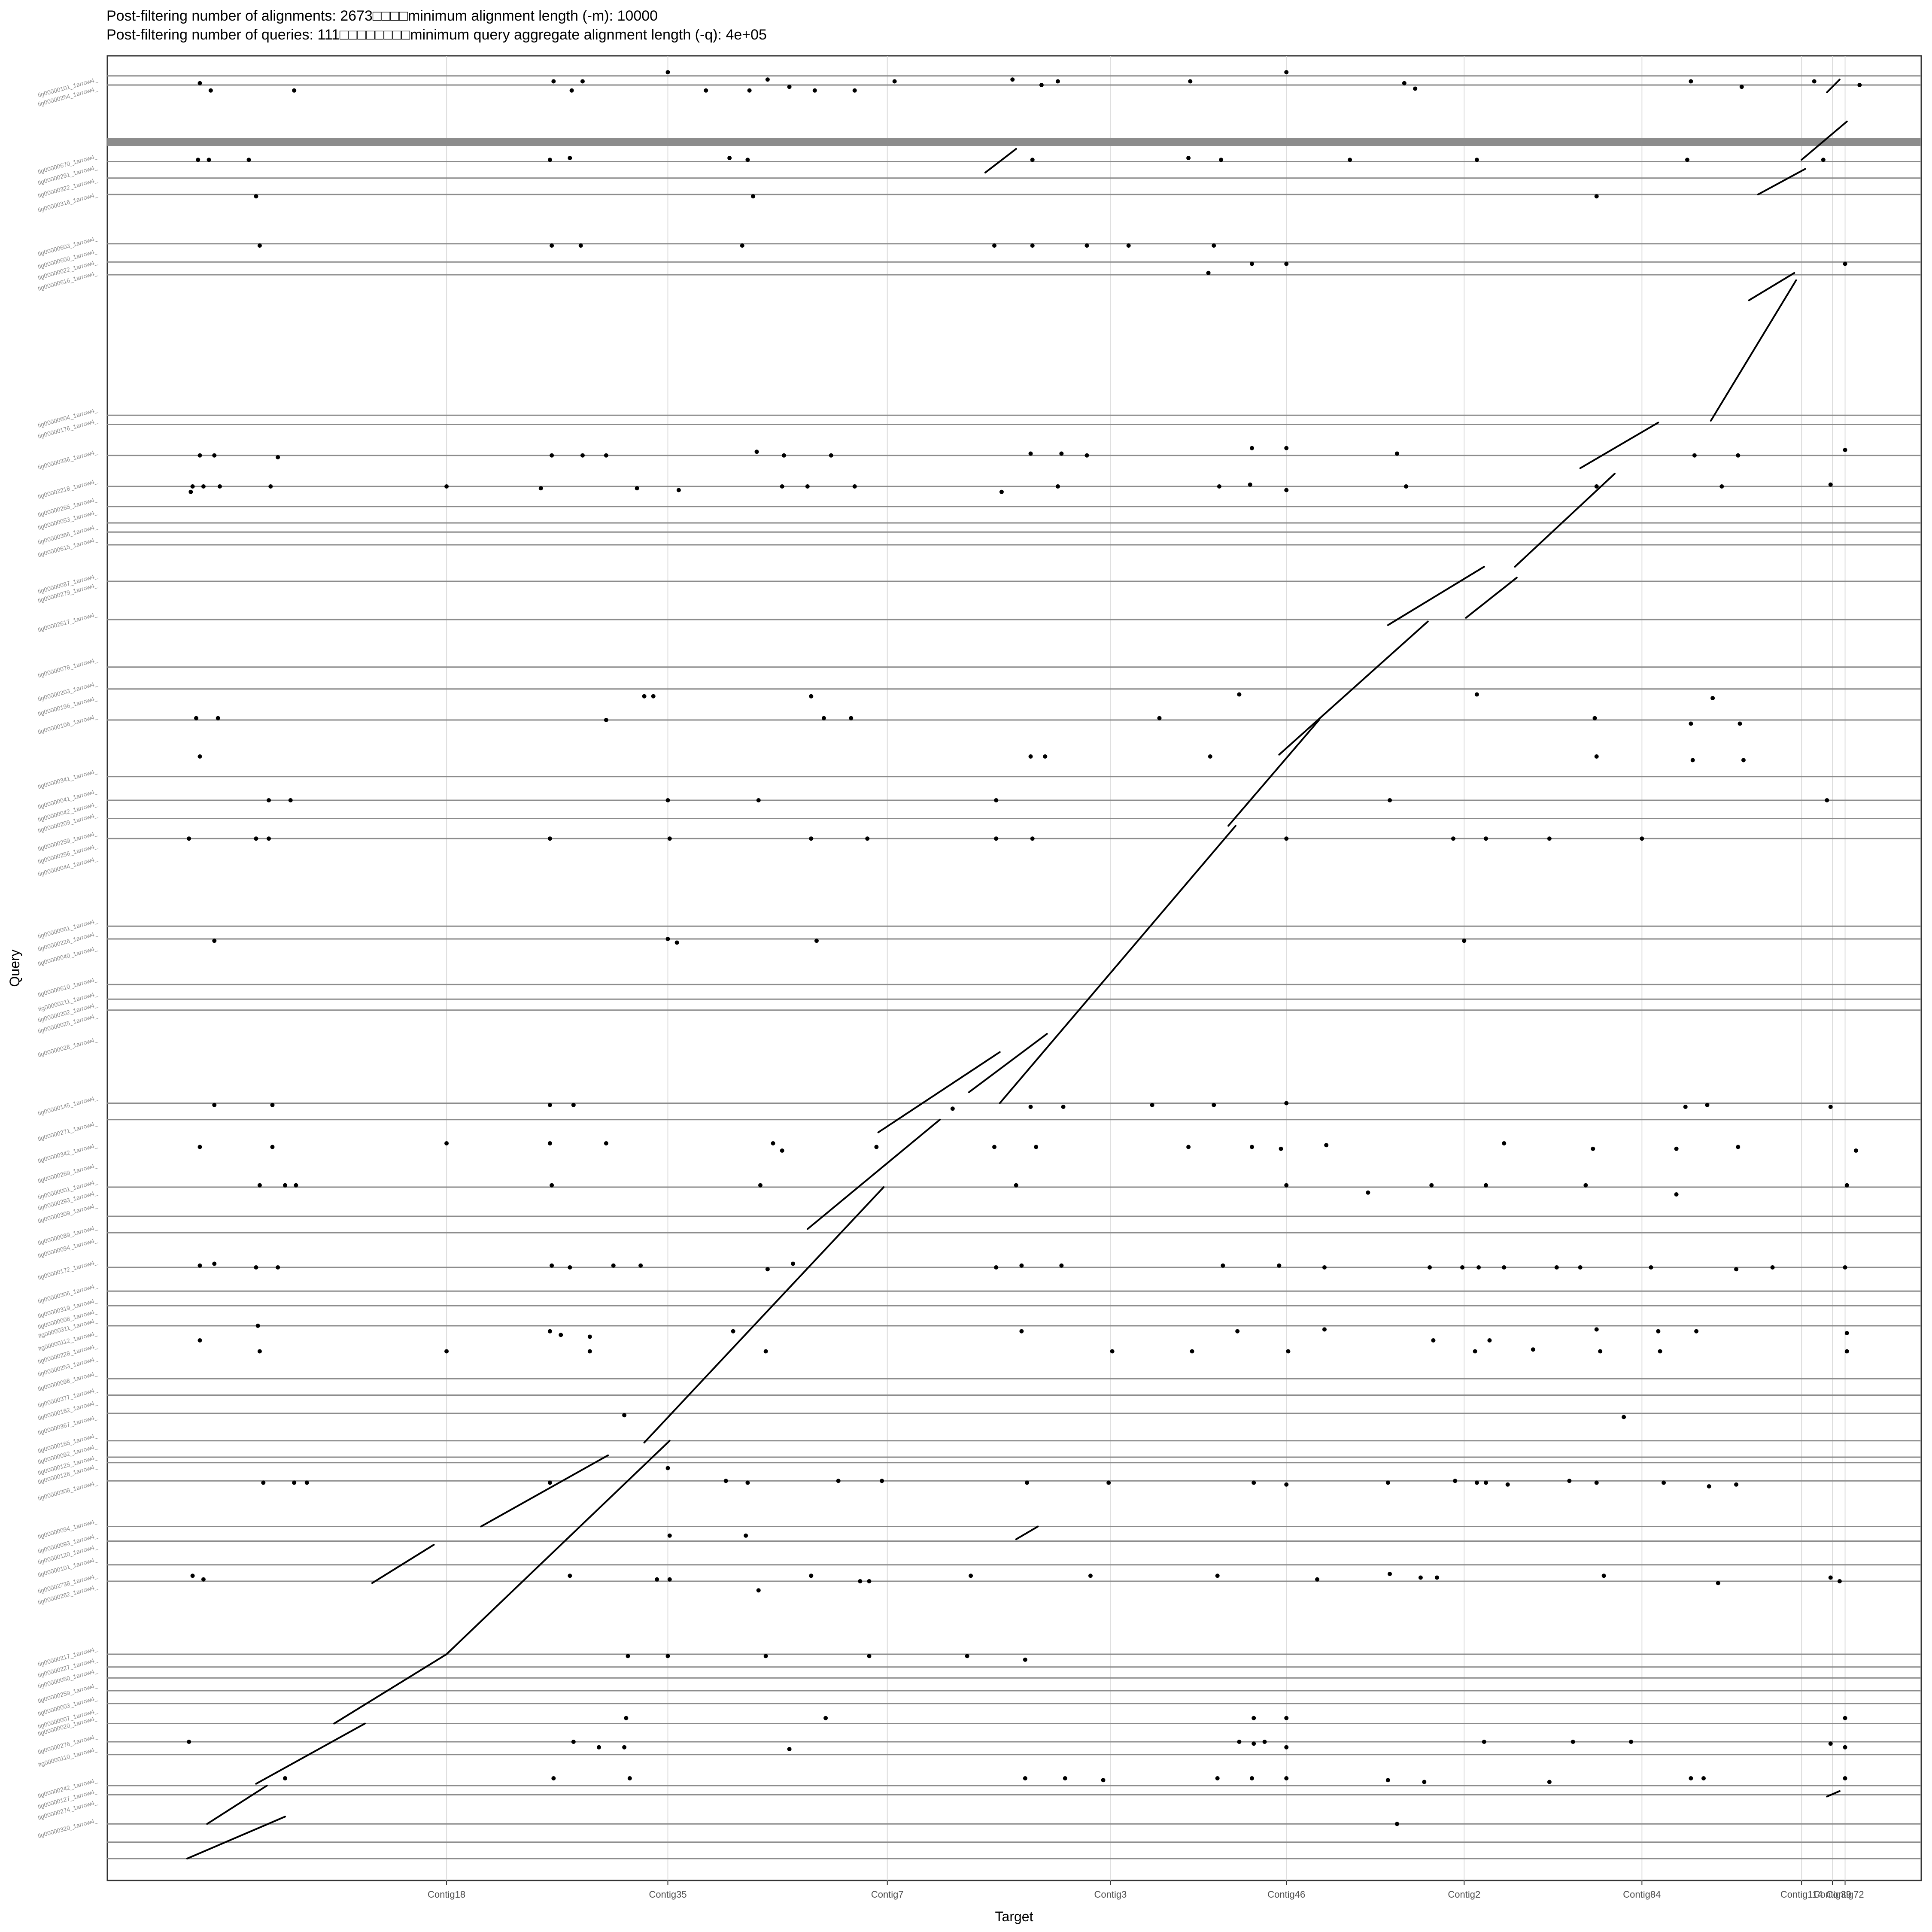 This screenshot has width=1932, height=1932. I want to click on x-tick-label: Contig39, so click(1833, 1894).